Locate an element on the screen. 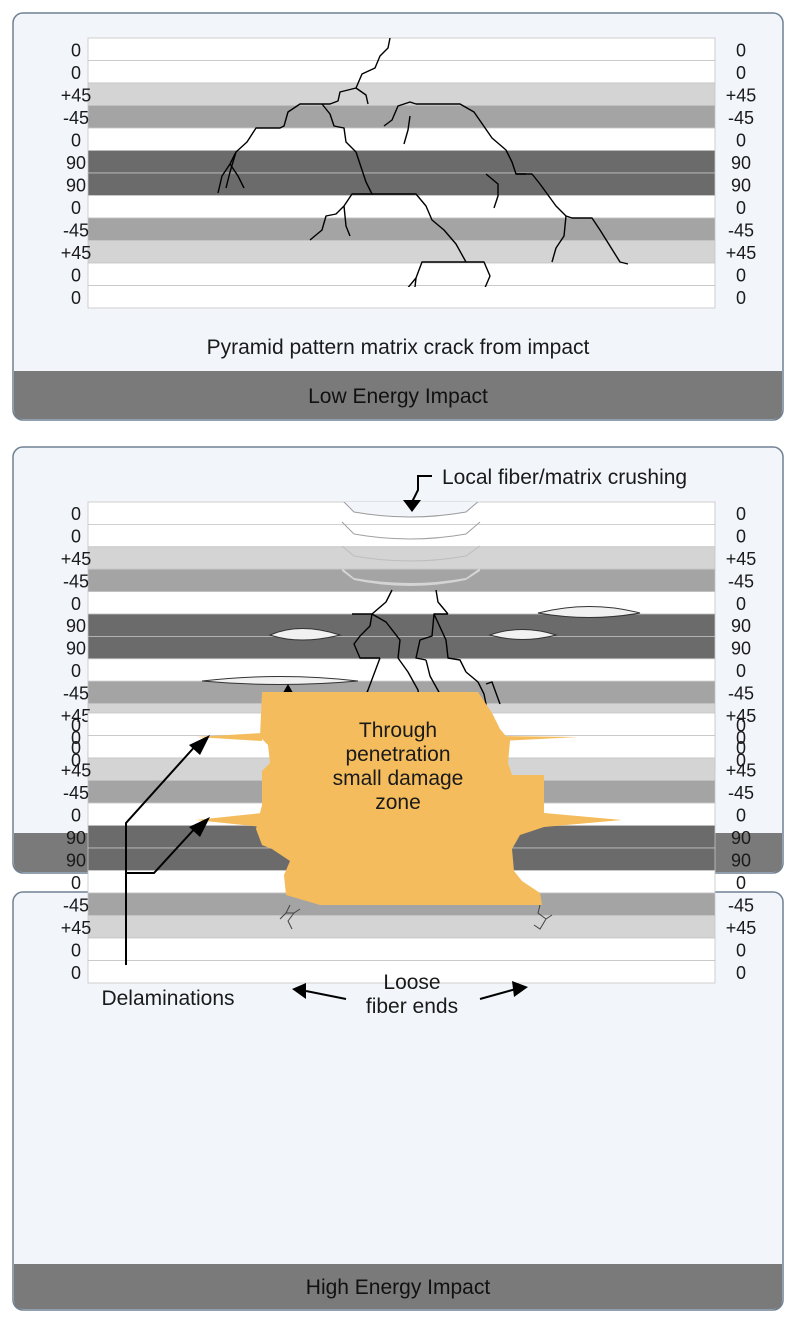 The width and height of the screenshot is (797, 1321). panel-medium-footer-label: Medium Energy Impact is located at coordinates (398, 855).